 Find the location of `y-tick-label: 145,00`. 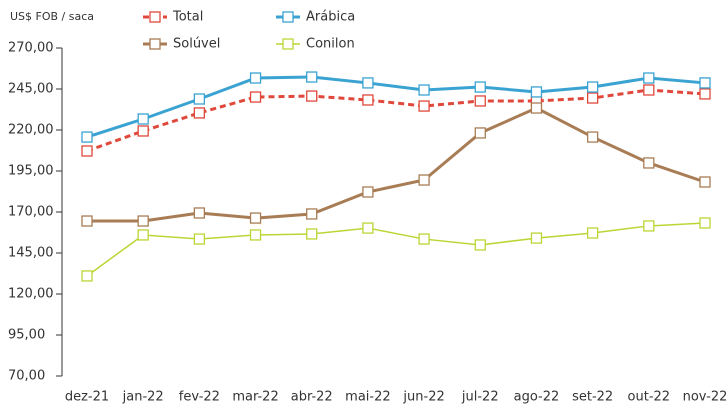

y-tick-label: 145,00 is located at coordinates (31, 253).